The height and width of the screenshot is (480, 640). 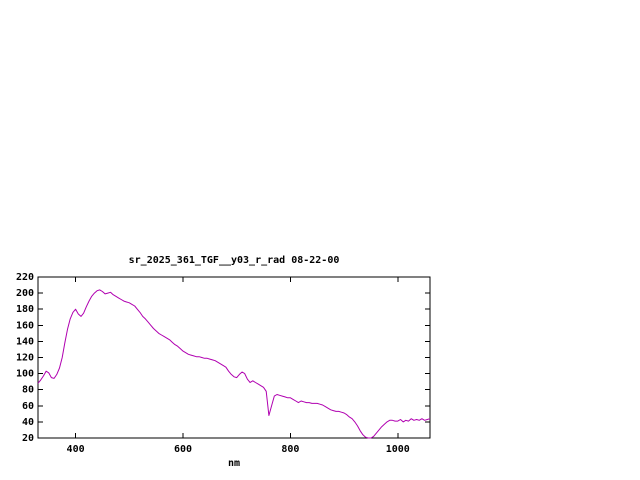 What do you see at coordinates (28, 390) in the screenshot?
I see `y-tick-label: 80` at bounding box center [28, 390].